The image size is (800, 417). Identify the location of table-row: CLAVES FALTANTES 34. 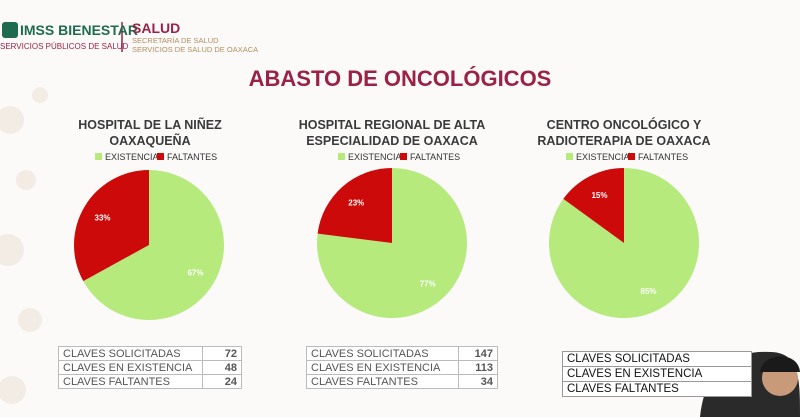
(402, 381).